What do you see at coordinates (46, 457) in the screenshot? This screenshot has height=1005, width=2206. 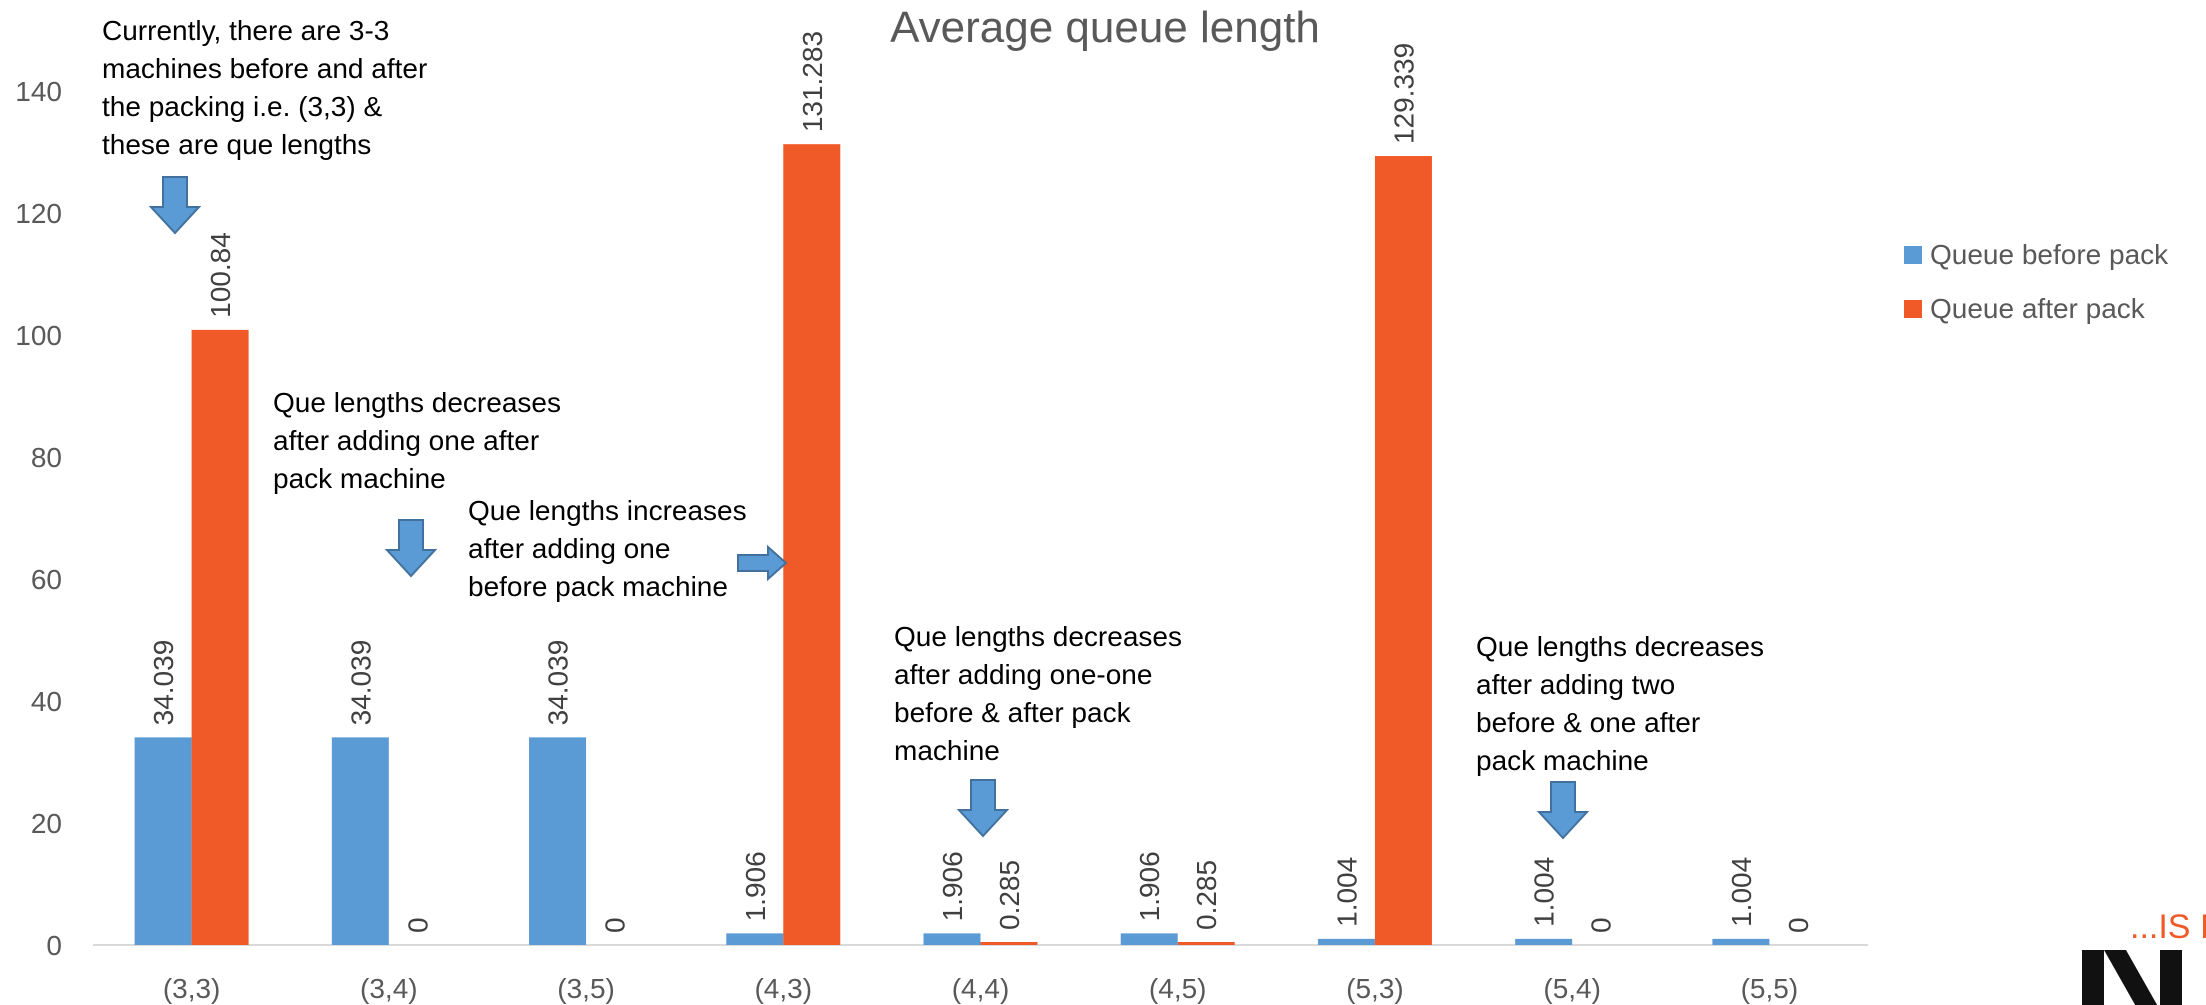 I see `y-tick-label: 80` at bounding box center [46, 457].